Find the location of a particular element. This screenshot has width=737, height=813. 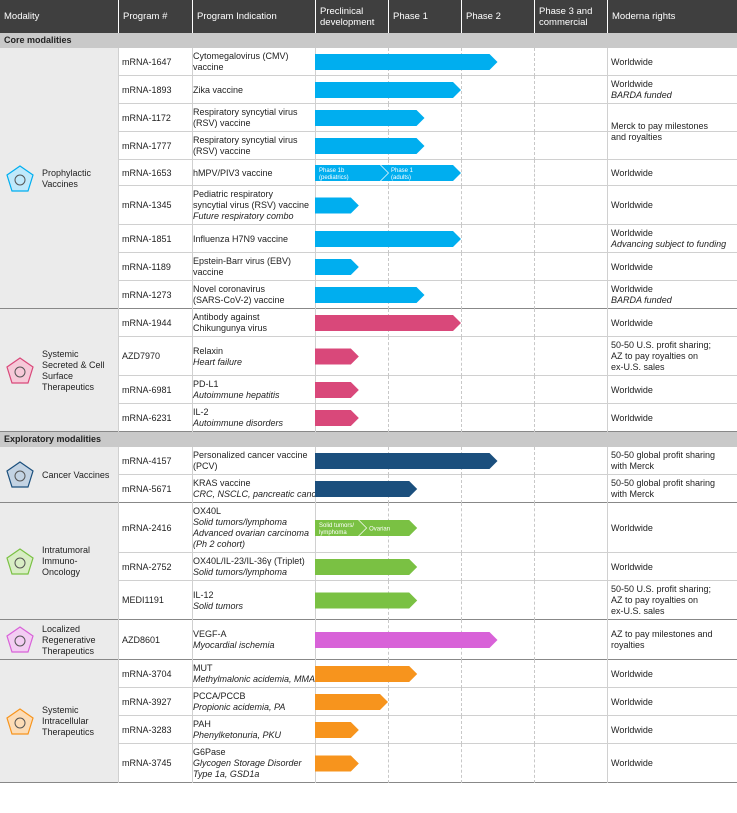

program: AZD8601 is located at coordinates (141, 639).